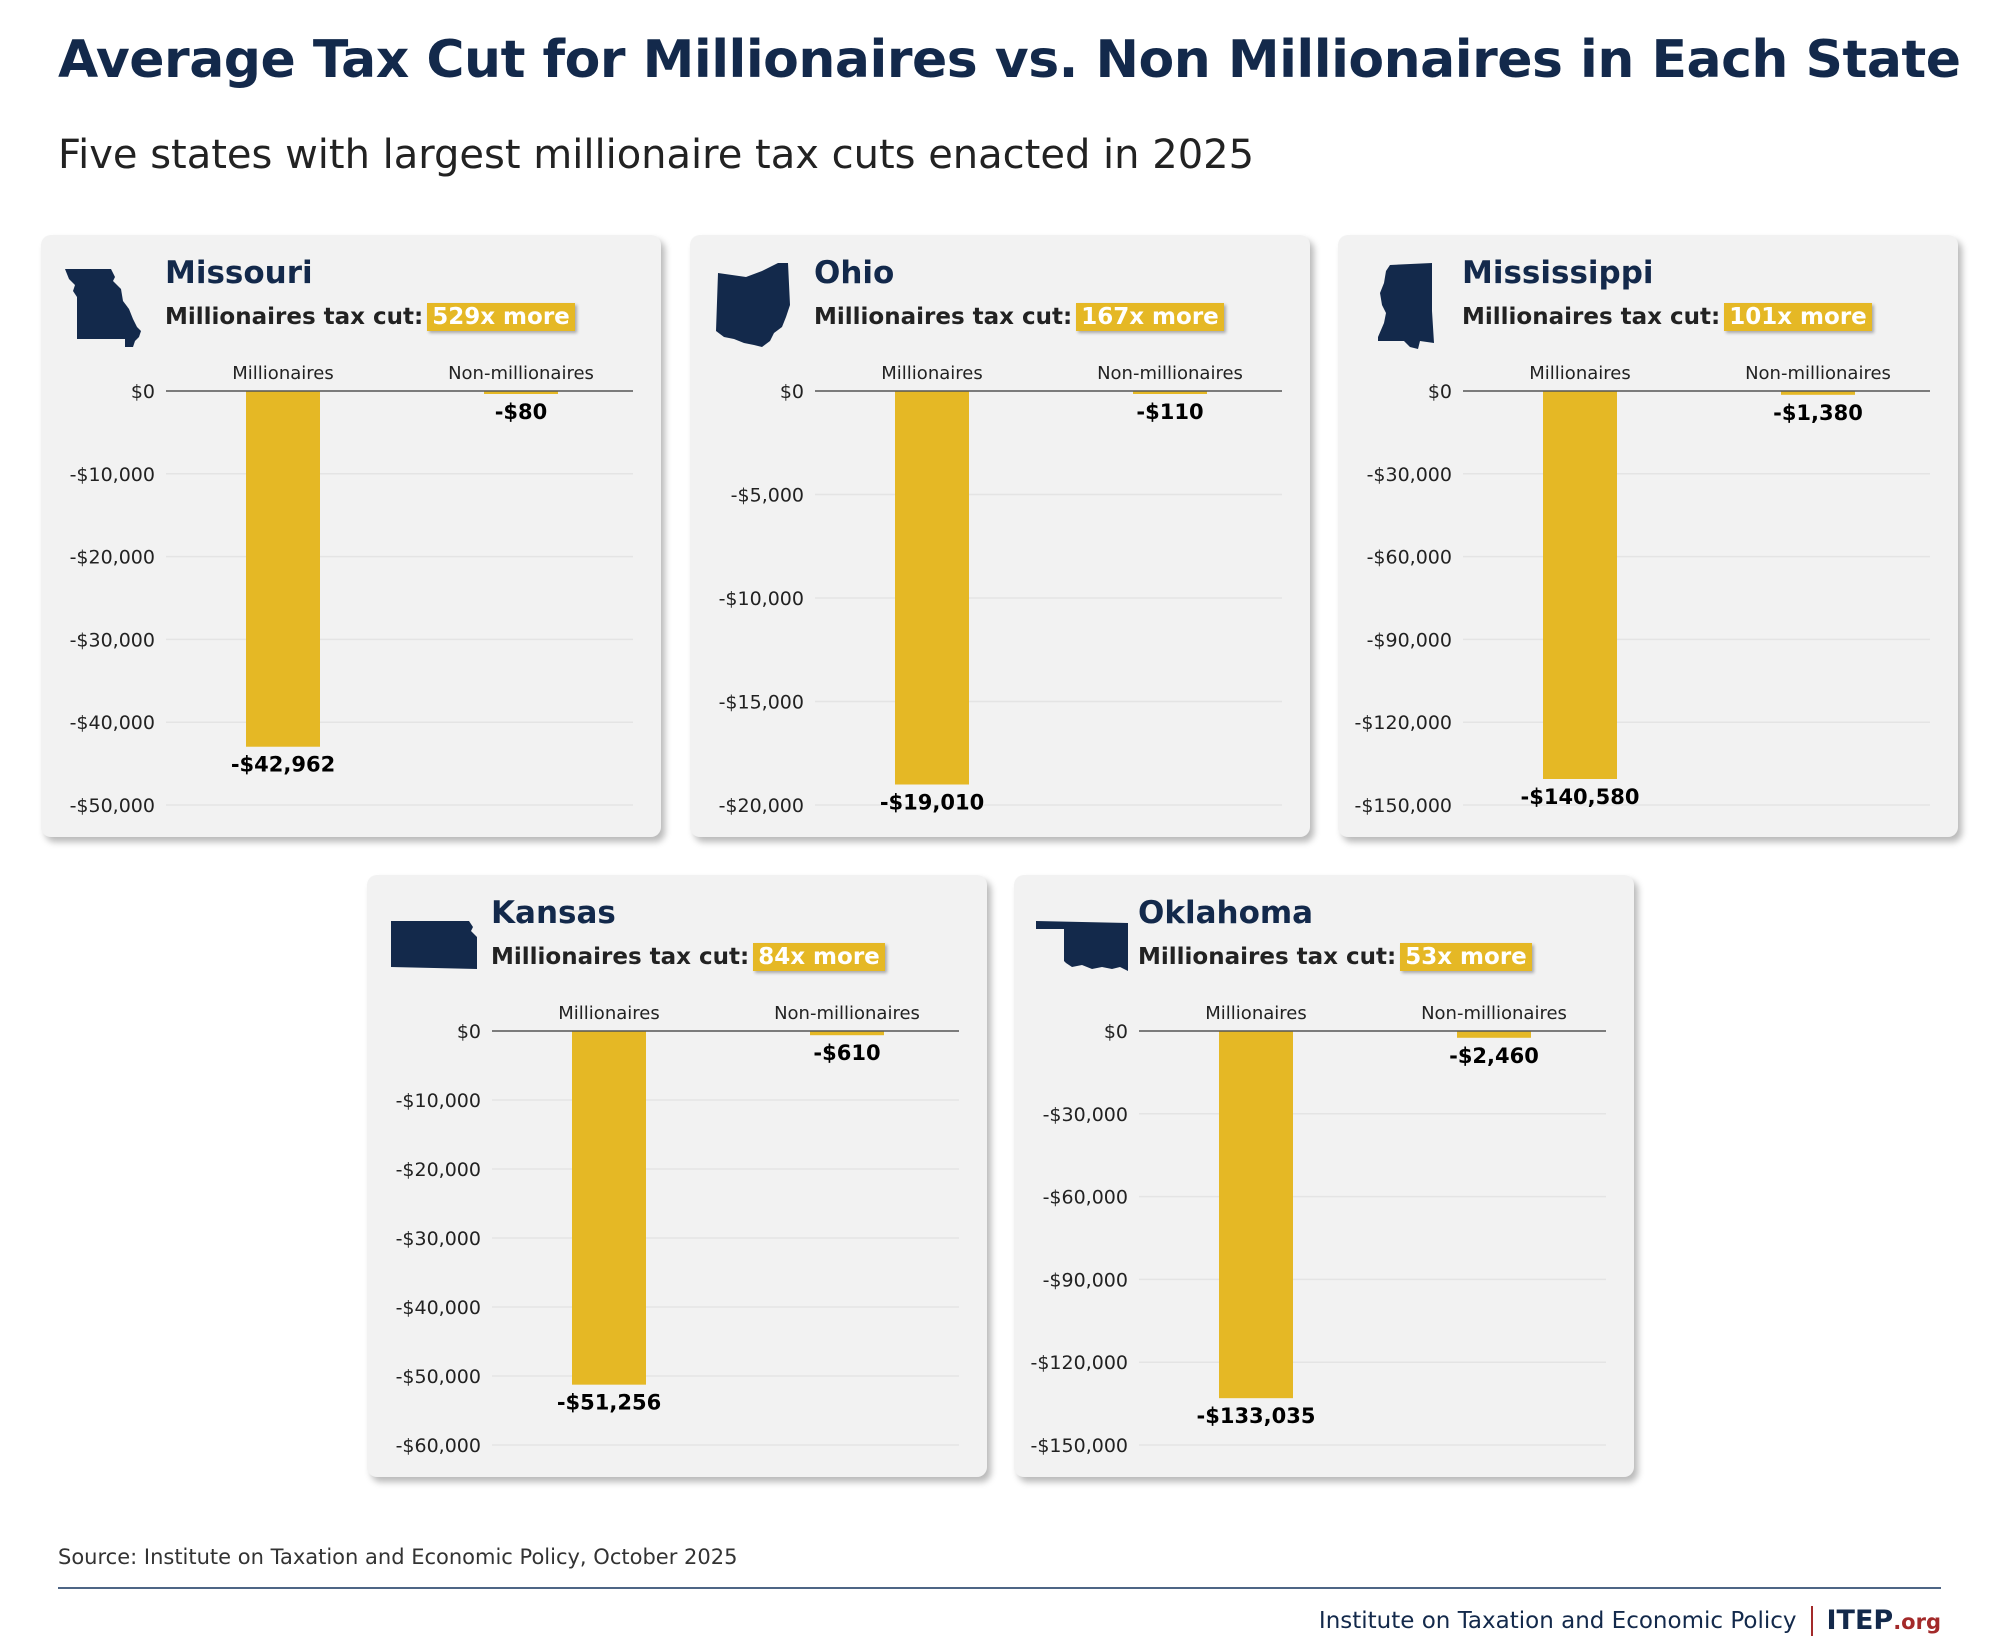 The height and width of the screenshot is (1652, 2000). What do you see at coordinates (846, 1053) in the screenshot?
I see `value-label: -$610` at bounding box center [846, 1053].